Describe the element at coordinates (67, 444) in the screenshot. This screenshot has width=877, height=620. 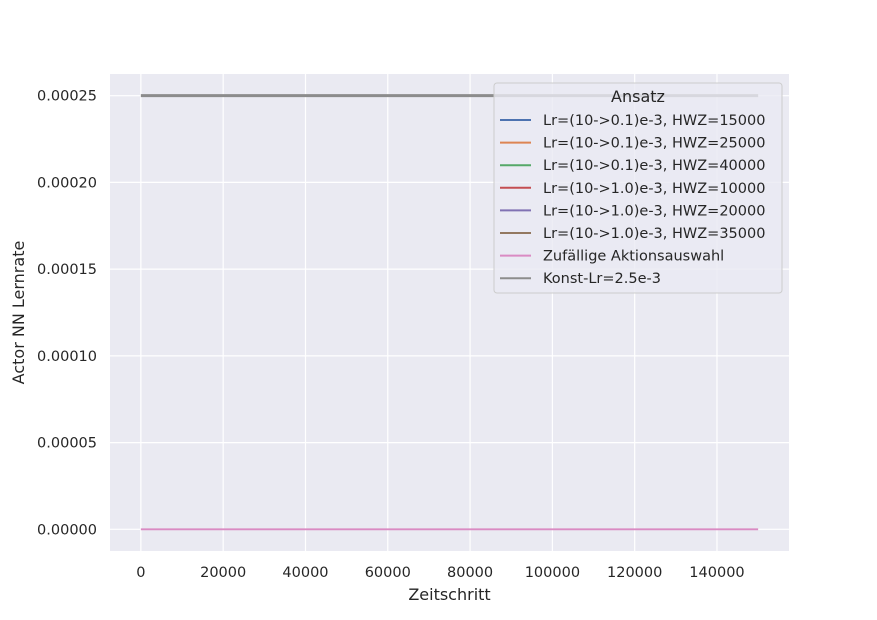
I see `y-tick-label: 0.00005` at that location.